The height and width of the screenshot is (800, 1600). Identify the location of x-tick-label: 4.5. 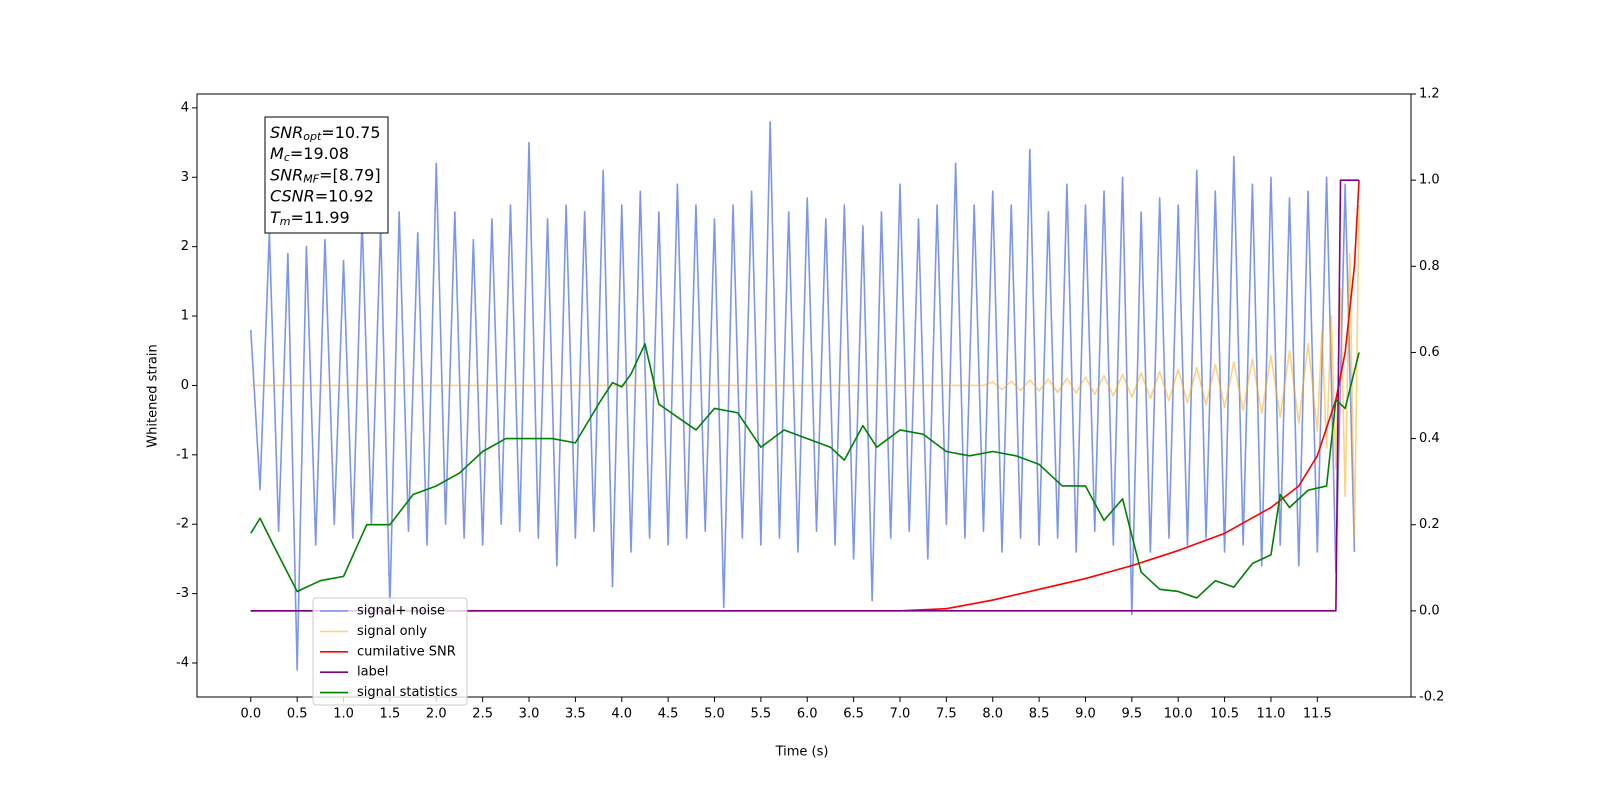
(668, 714).